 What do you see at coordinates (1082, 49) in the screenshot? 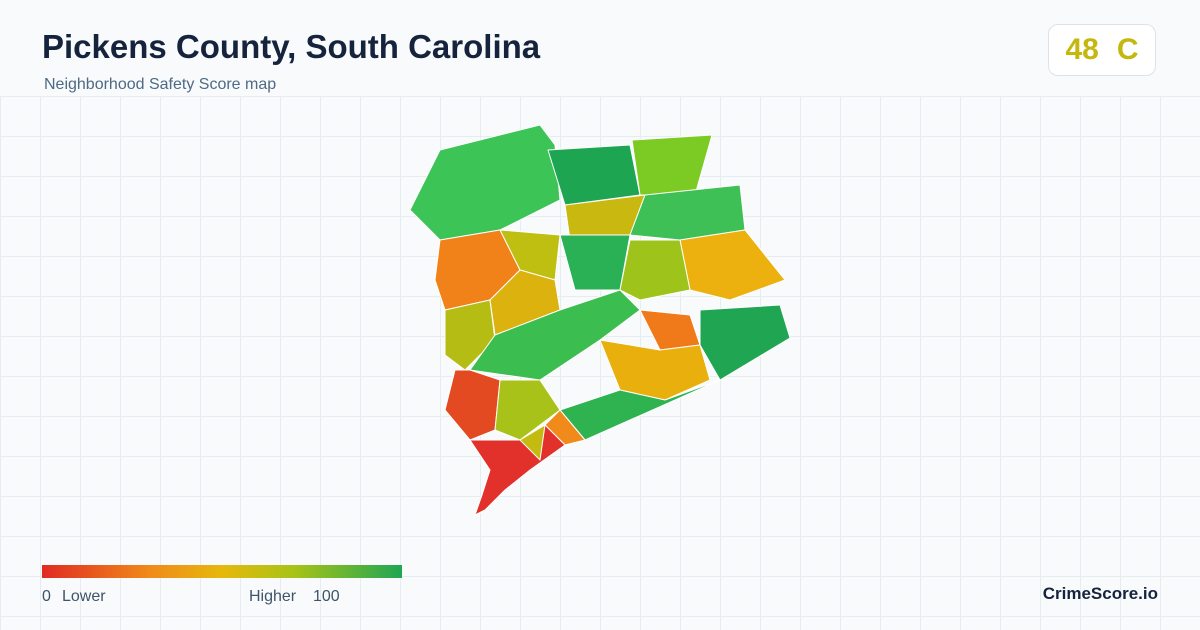
I see `score: 48` at bounding box center [1082, 49].